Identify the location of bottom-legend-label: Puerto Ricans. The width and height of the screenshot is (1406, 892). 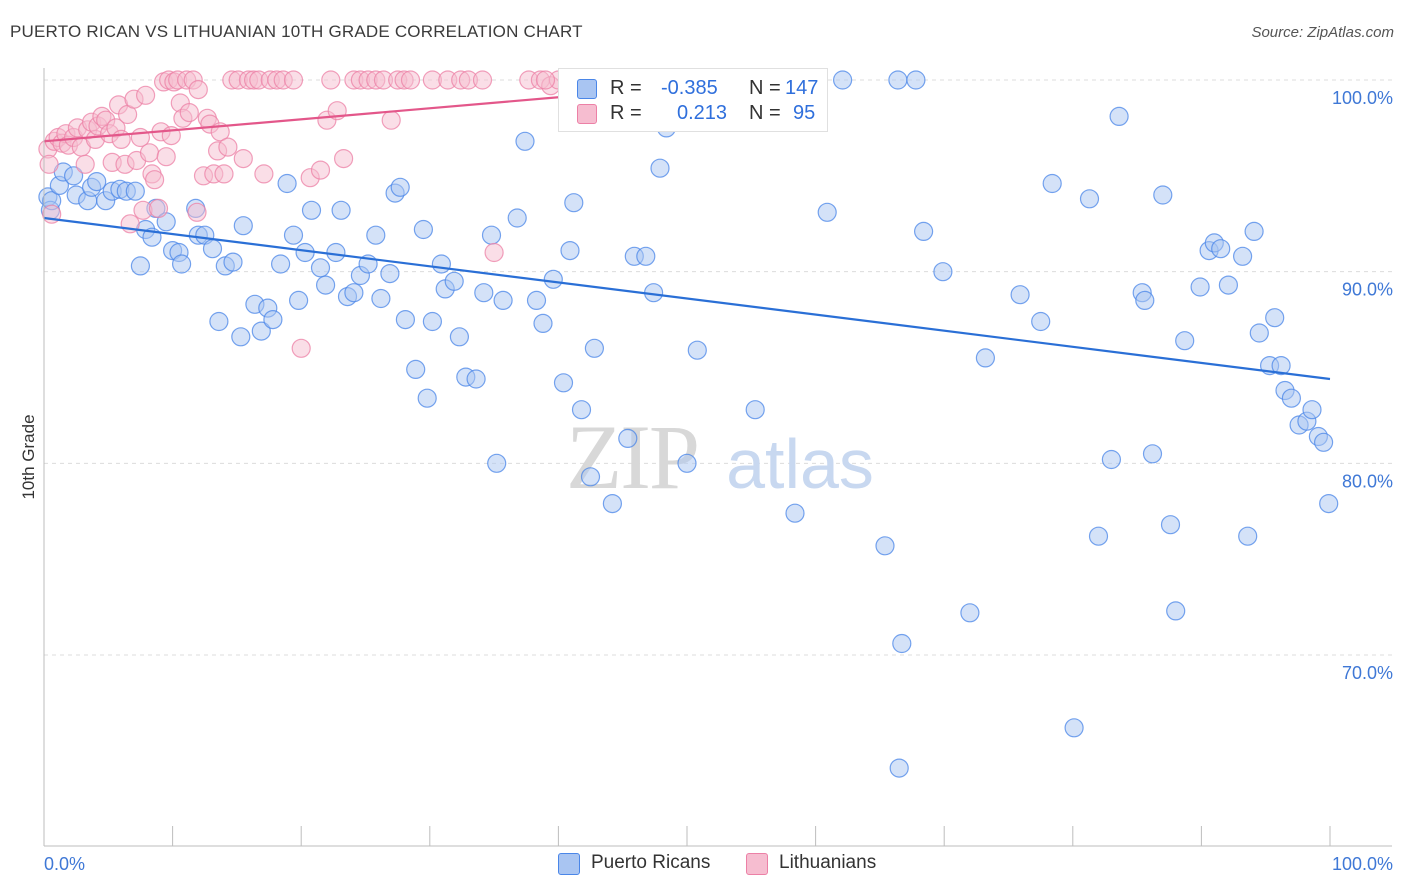
(651, 862).